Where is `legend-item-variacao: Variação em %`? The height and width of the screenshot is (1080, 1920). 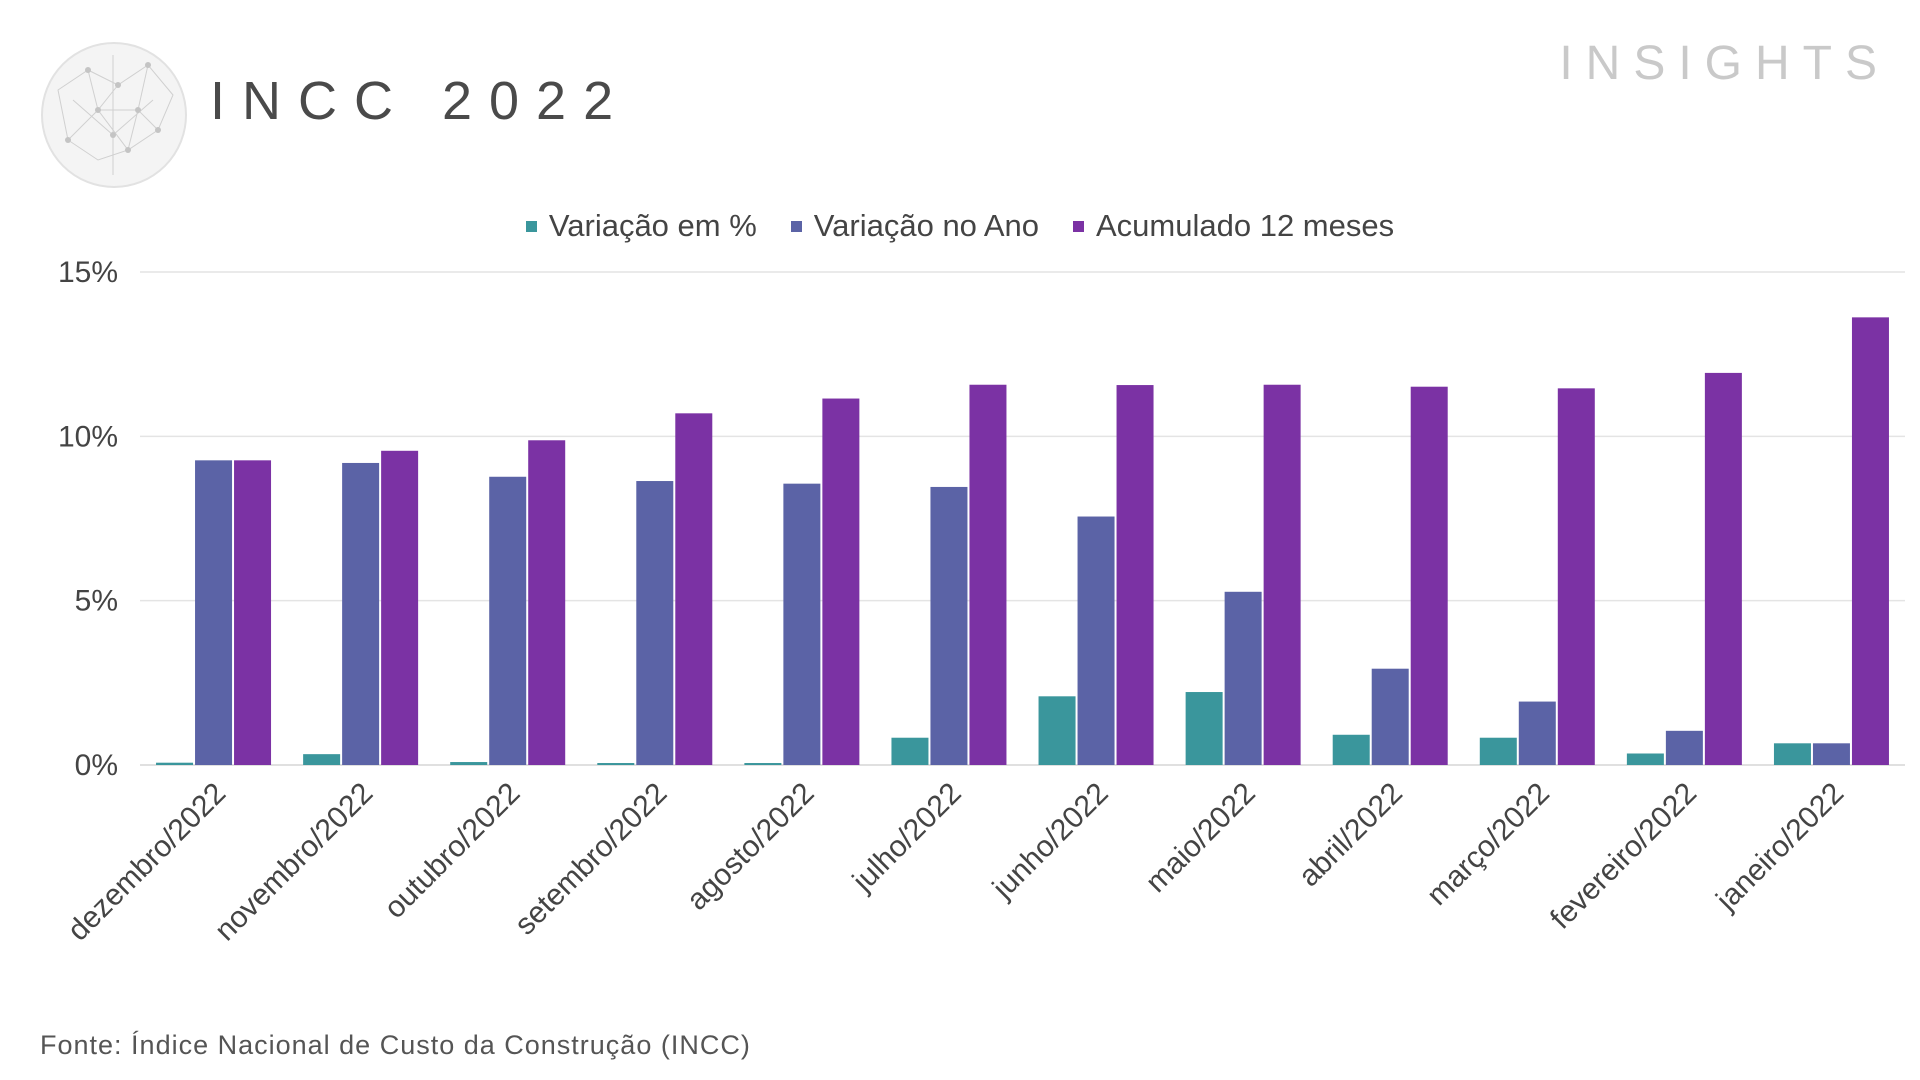
legend-item-variacao: Variação em % is located at coordinates (641, 226).